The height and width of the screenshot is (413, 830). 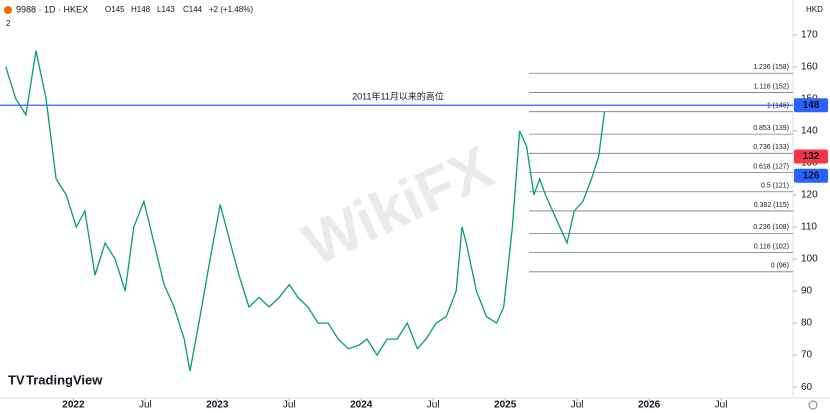 What do you see at coordinates (809, 34) in the screenshot?
I see `y-tick-label: 170` at bounding box center [809, 34].